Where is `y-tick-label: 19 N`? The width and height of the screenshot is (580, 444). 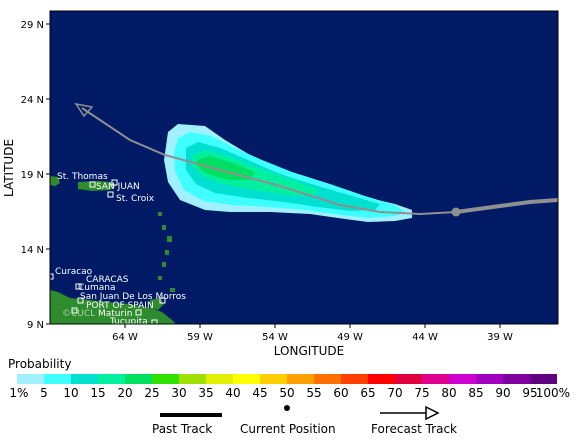
y-tick-label: 19 N is located at coordinates (32, 175).